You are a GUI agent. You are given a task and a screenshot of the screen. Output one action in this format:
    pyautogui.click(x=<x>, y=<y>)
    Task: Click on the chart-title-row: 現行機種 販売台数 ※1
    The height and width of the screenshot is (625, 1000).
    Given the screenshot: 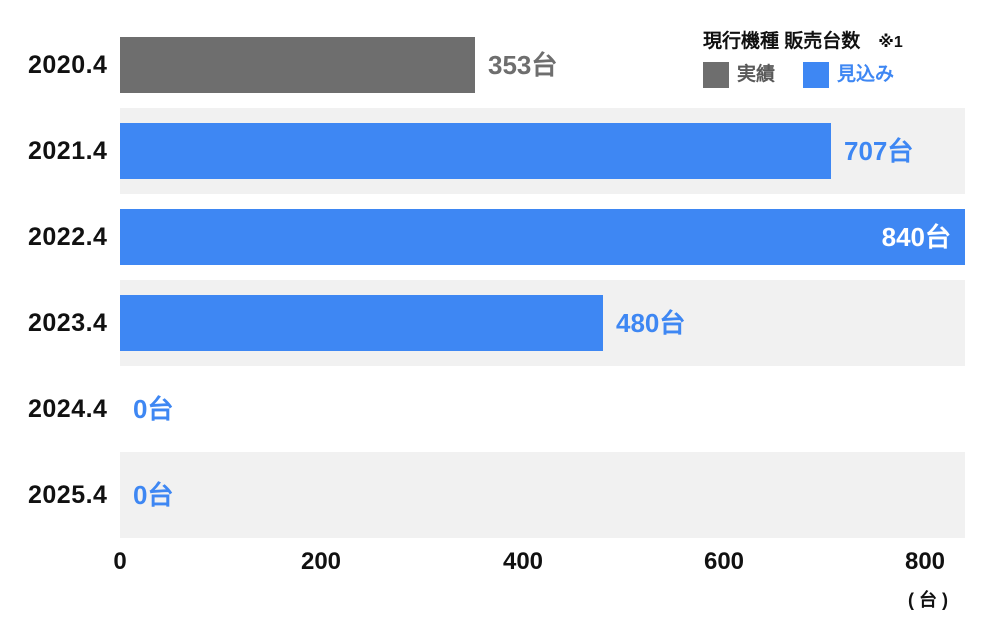 What is the action you would take?
    pyautogui.click(x=803, y=39)
    